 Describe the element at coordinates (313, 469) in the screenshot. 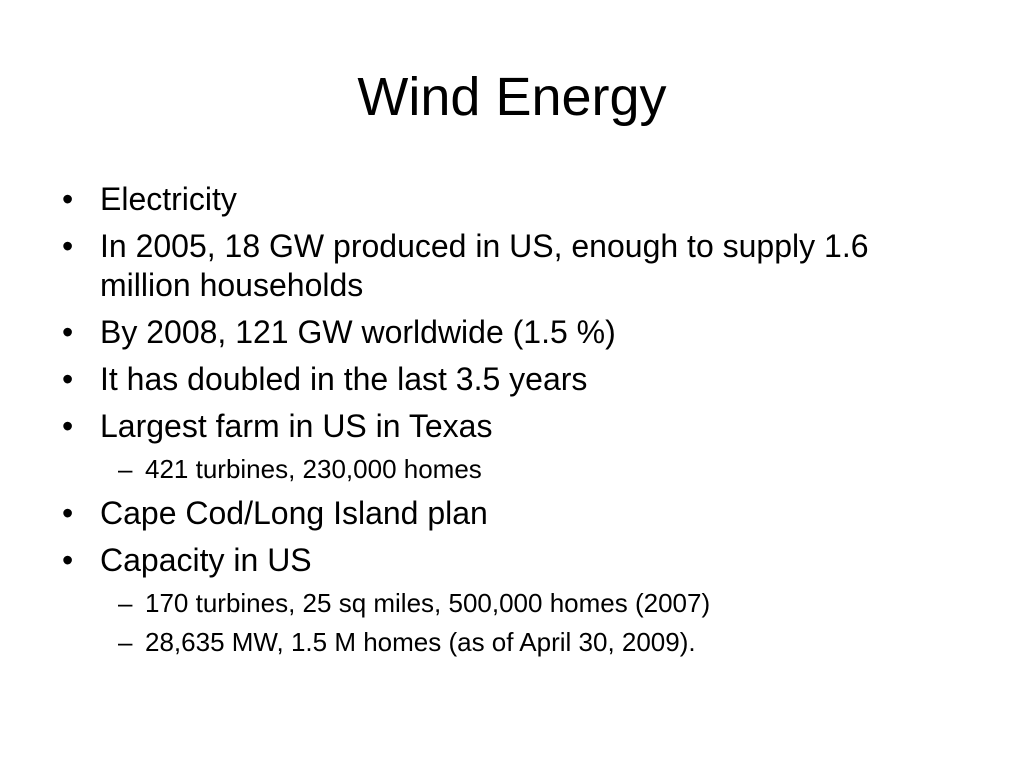

I see `sub-bullet-text: 421 turbines, 230,000 homes` at that location.